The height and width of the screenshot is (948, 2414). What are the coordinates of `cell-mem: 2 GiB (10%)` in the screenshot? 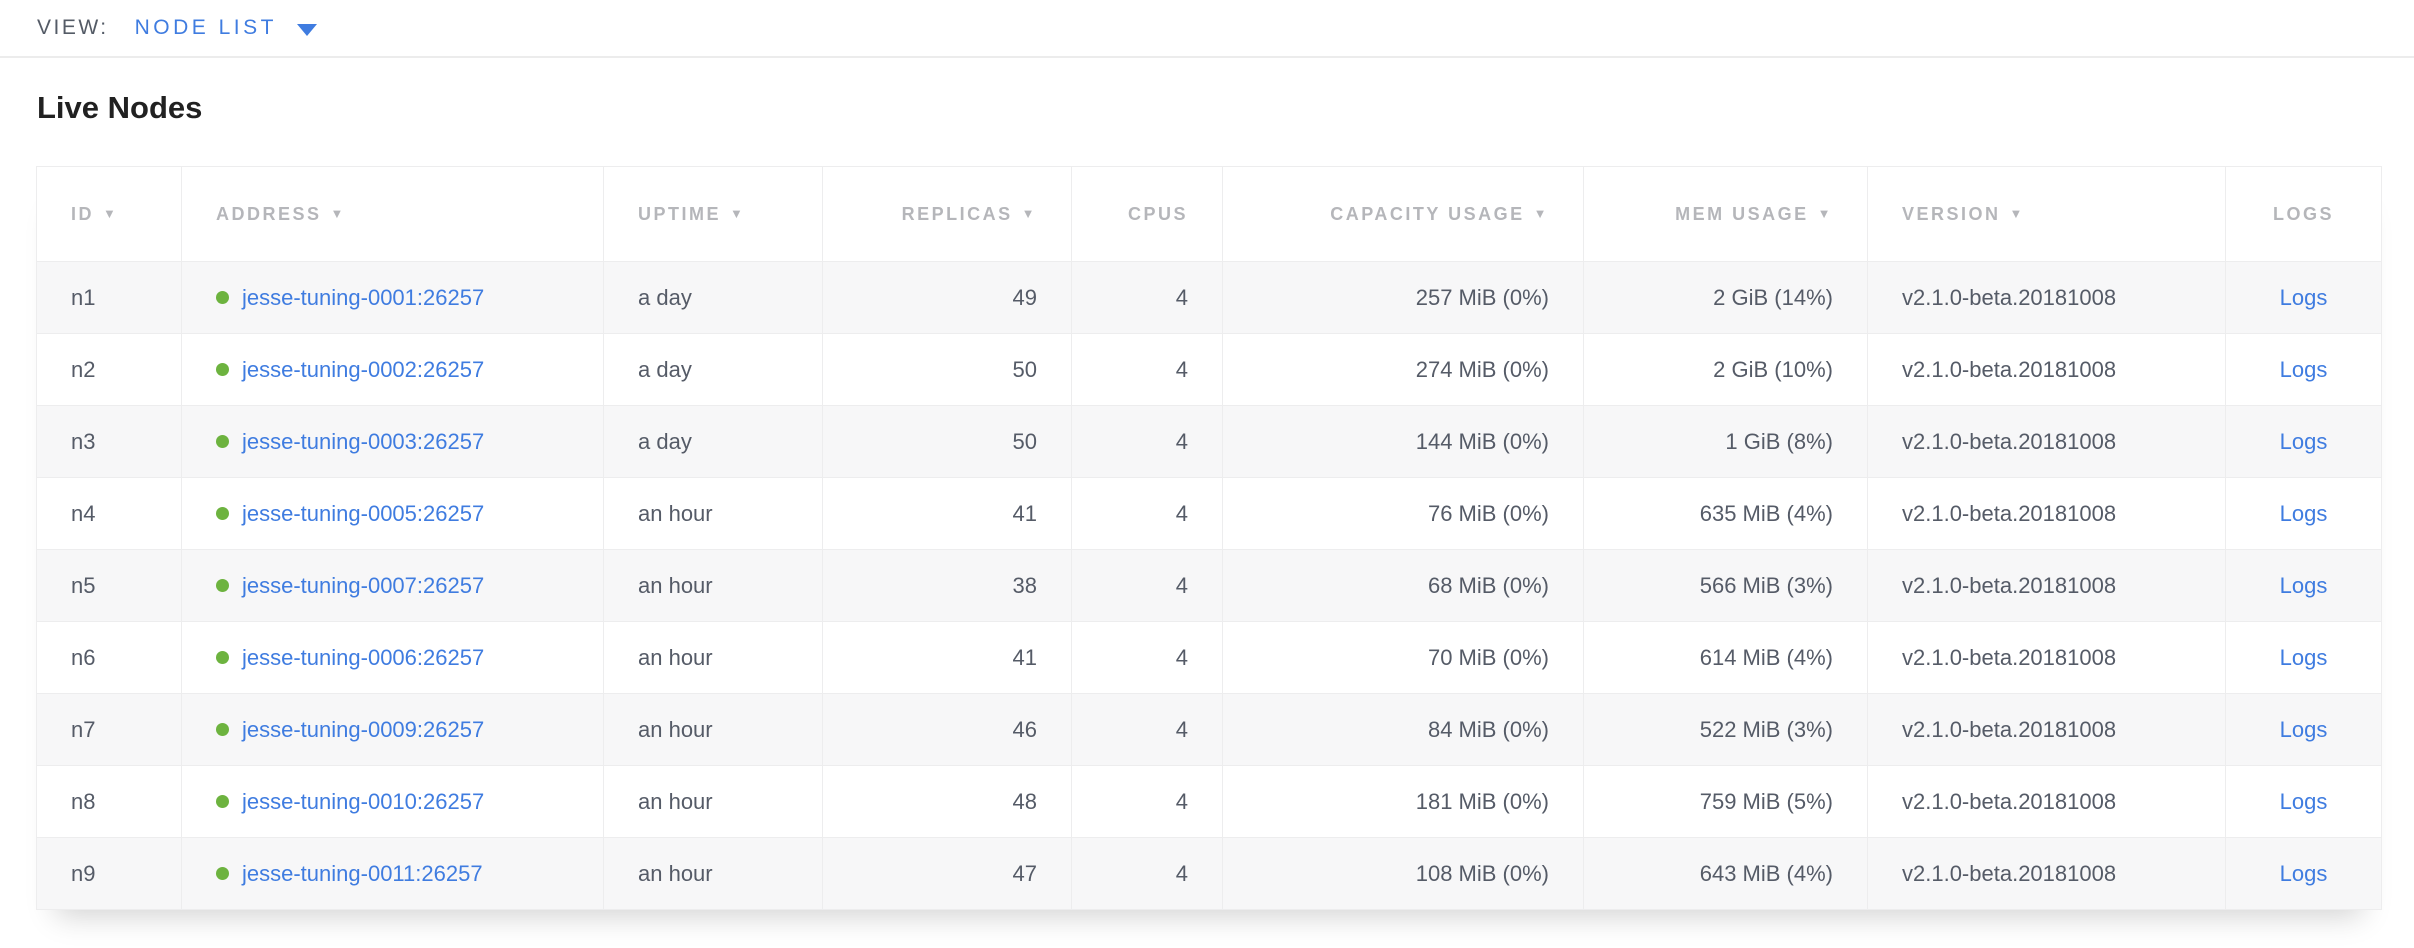 It's located at (1725, 369).